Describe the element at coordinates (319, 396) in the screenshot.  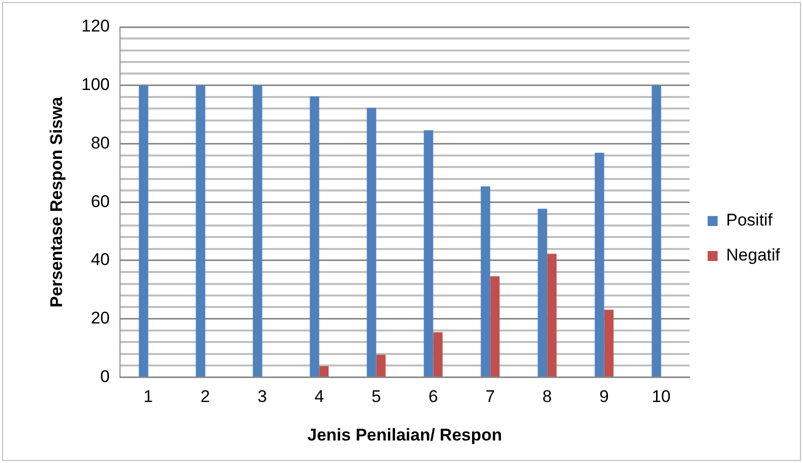
I see `x-tick-label: 4` at that location.